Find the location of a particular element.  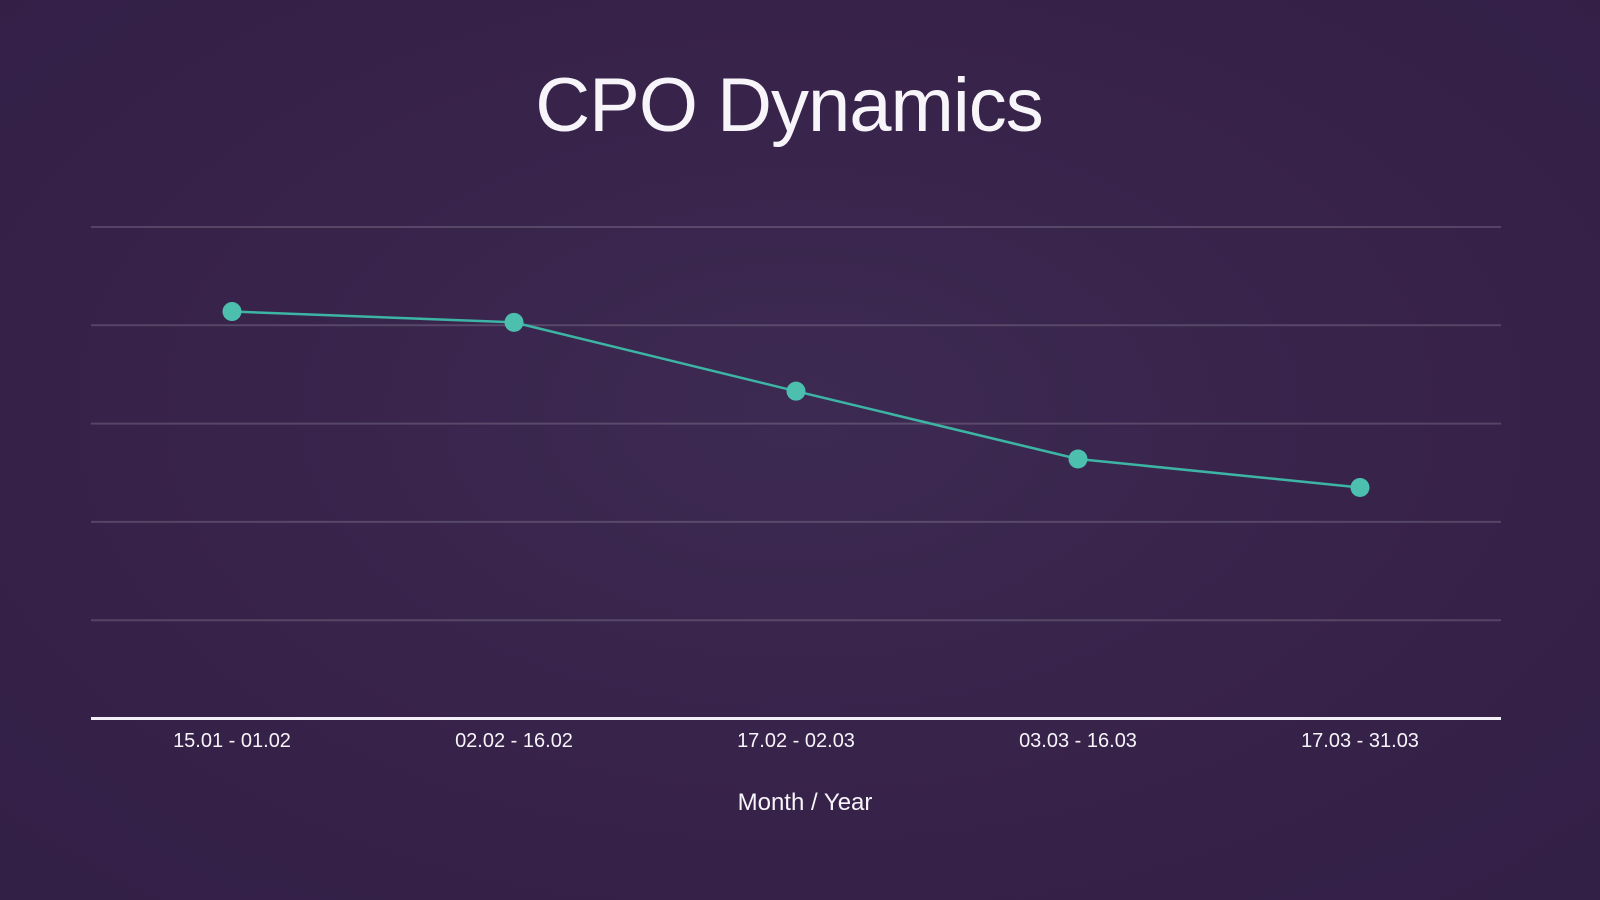

x-axis-title: Month / Year is located at coordinates (805, 802).